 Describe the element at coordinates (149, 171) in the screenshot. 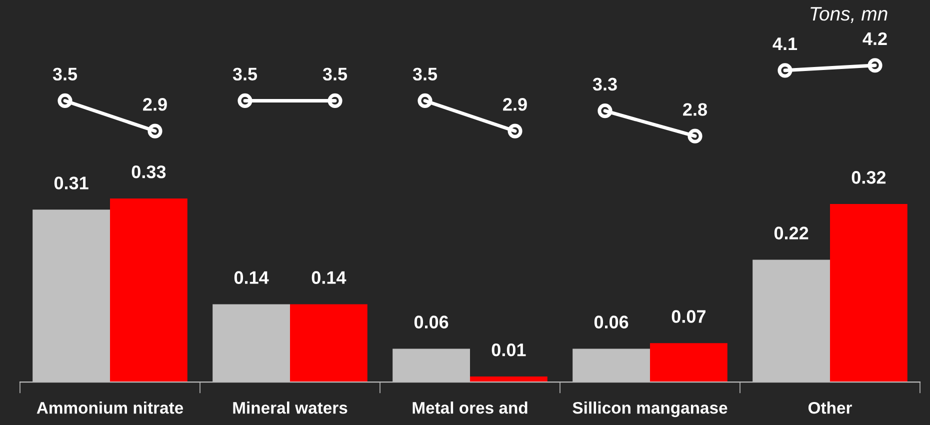

I see `data-label: 0.33` at that location.